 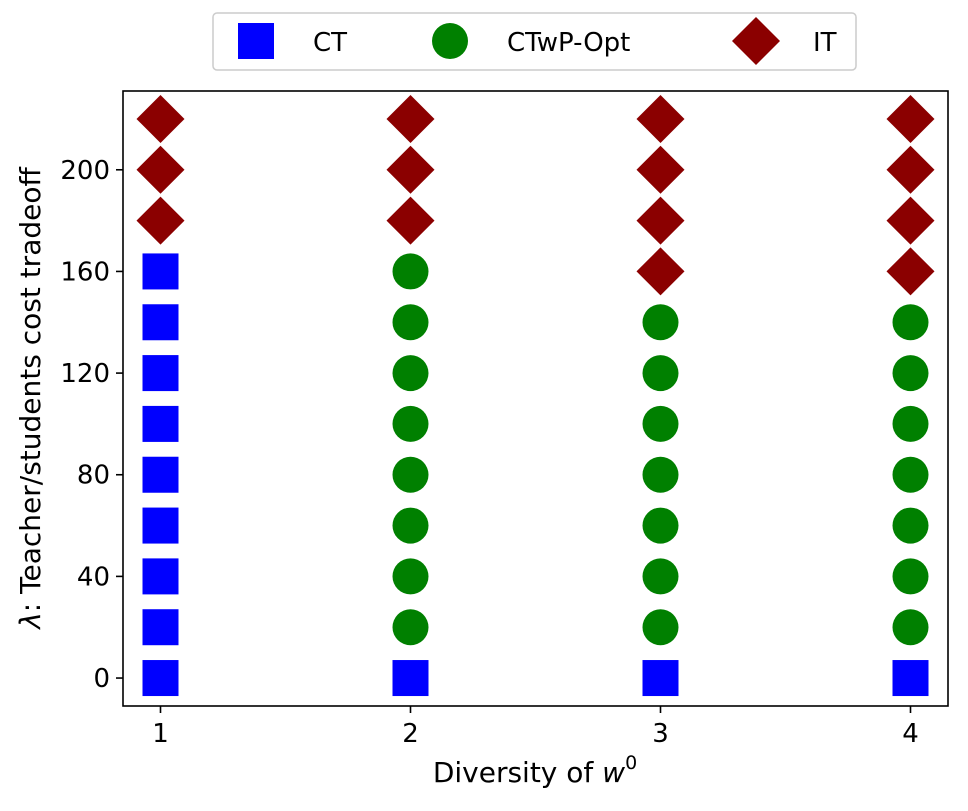 I want to click on x-axis-title: Diversity of w0, so click(x=535, y=770).